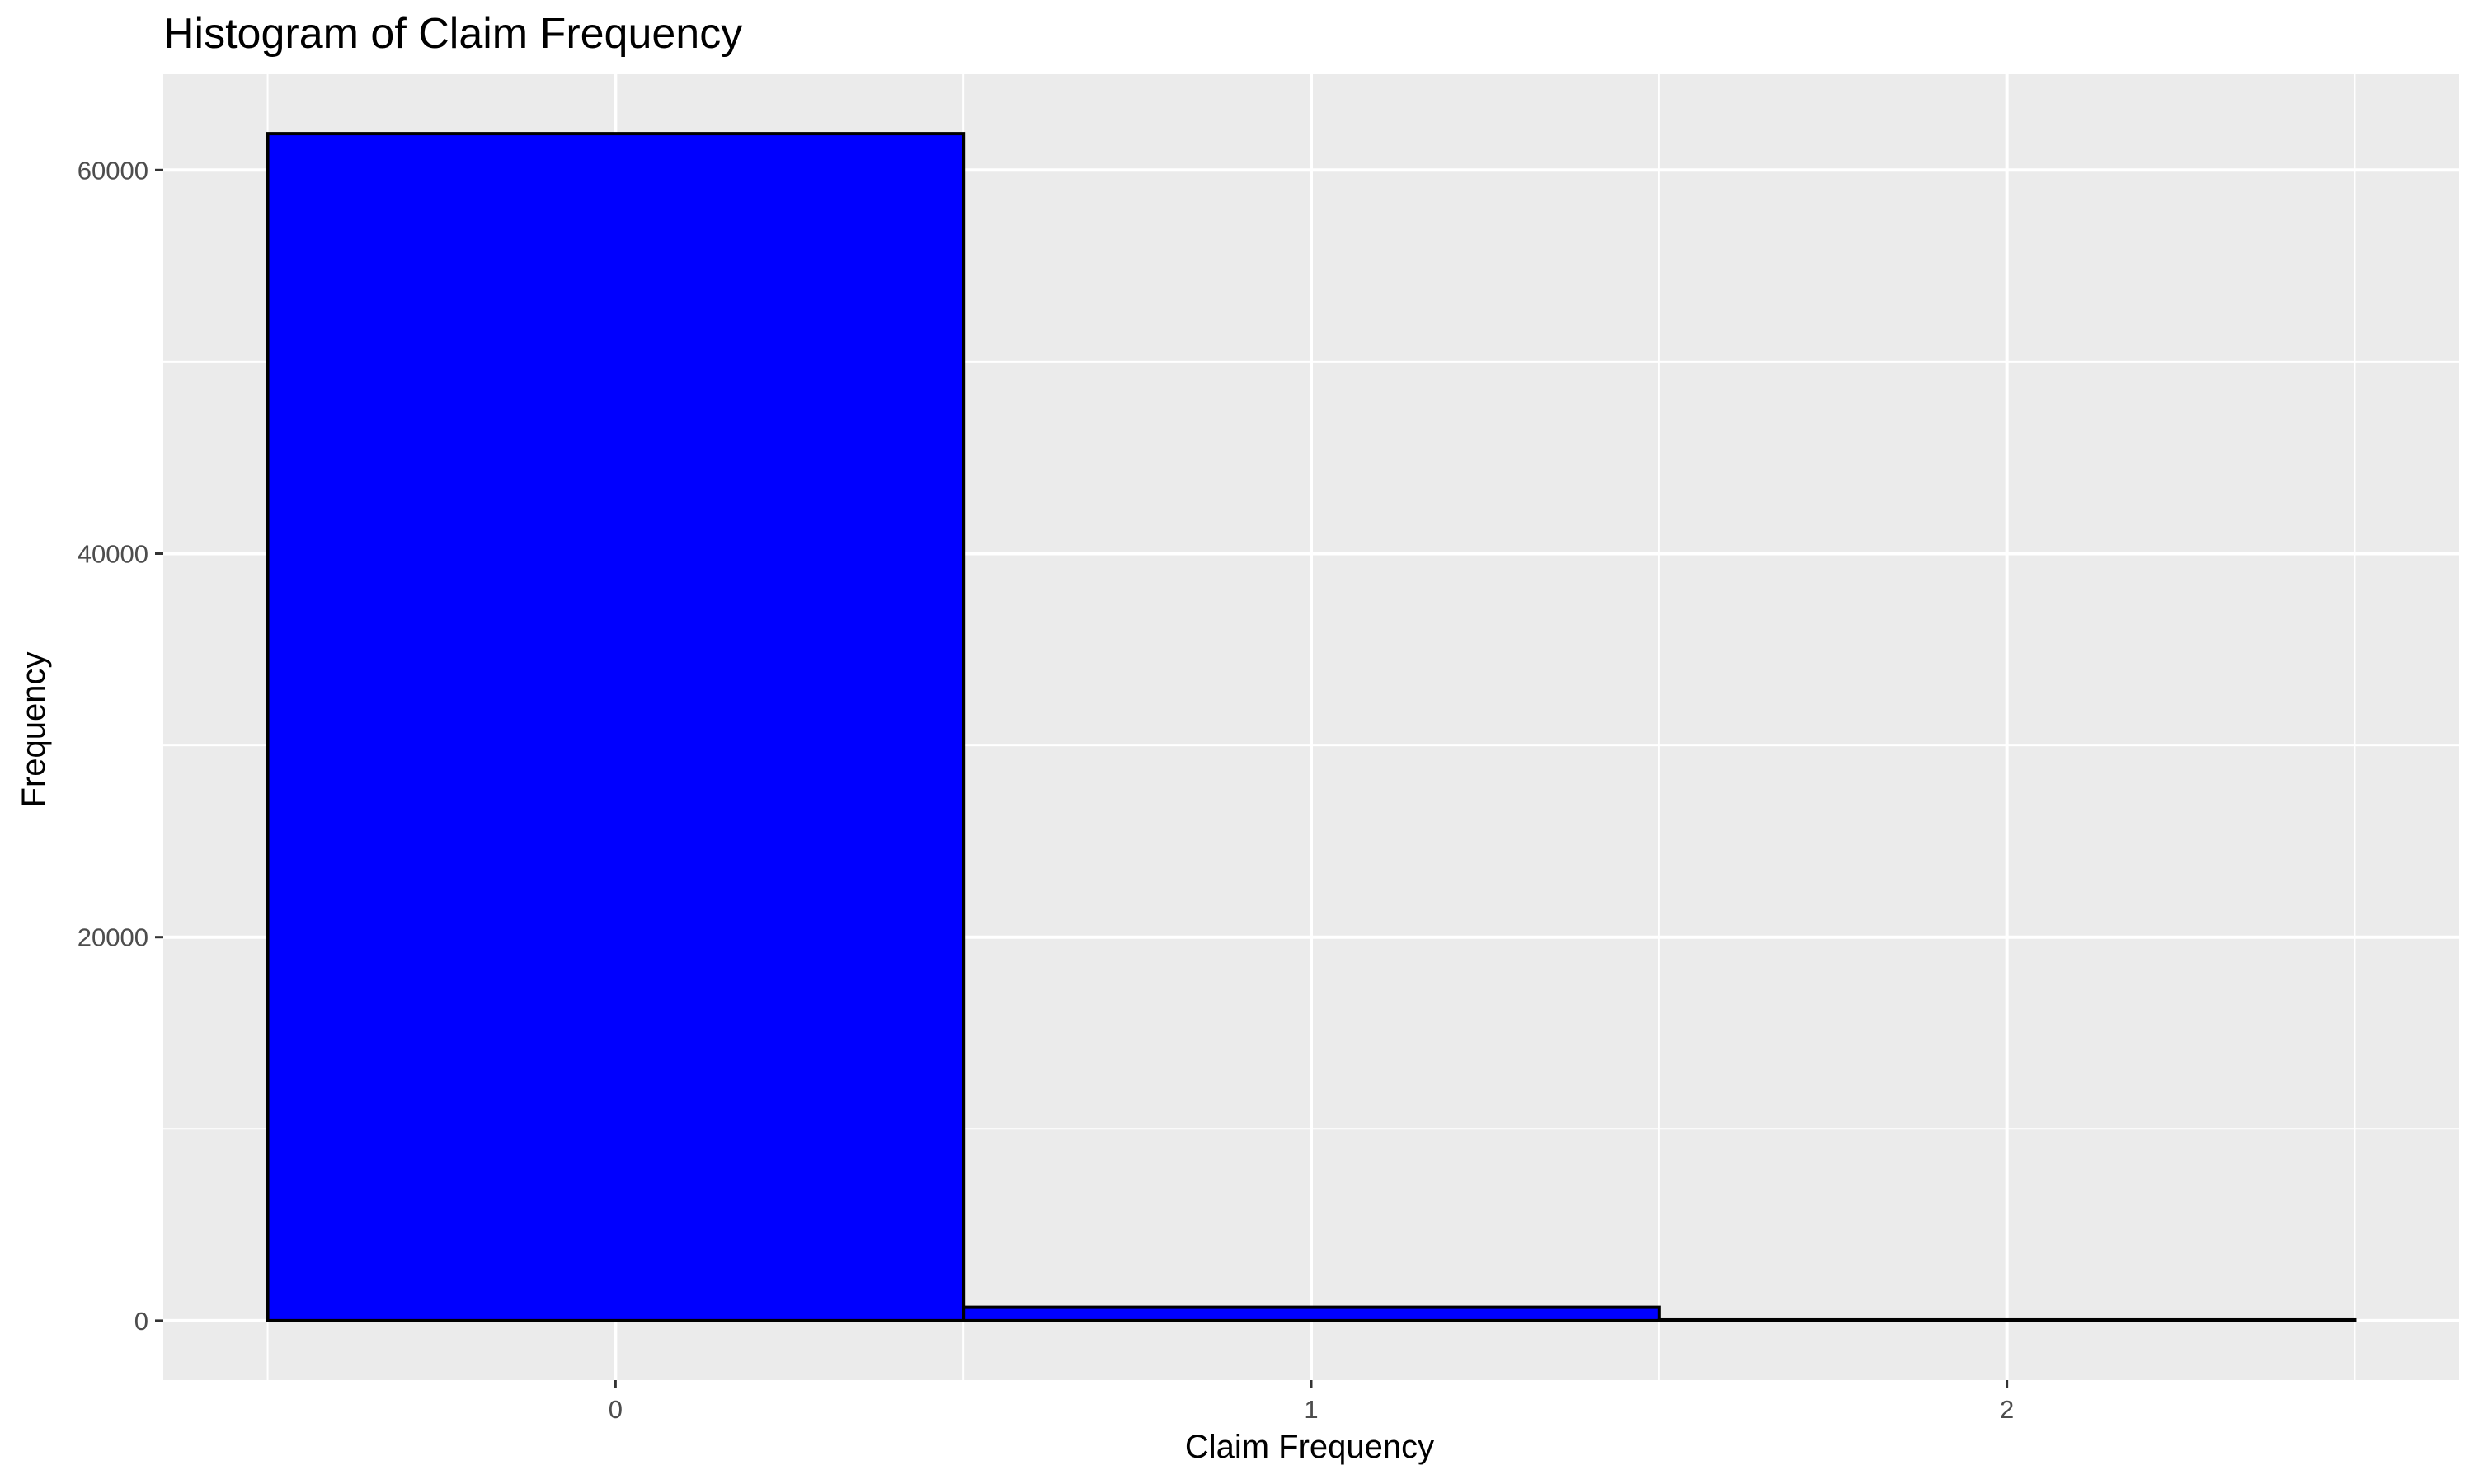 Image resolution: width=2474 pixels, height=1484 pixels. Describe the element at coordinates (141, 1321) in the screenshot. I see `y-tick-label: 0` at that location.